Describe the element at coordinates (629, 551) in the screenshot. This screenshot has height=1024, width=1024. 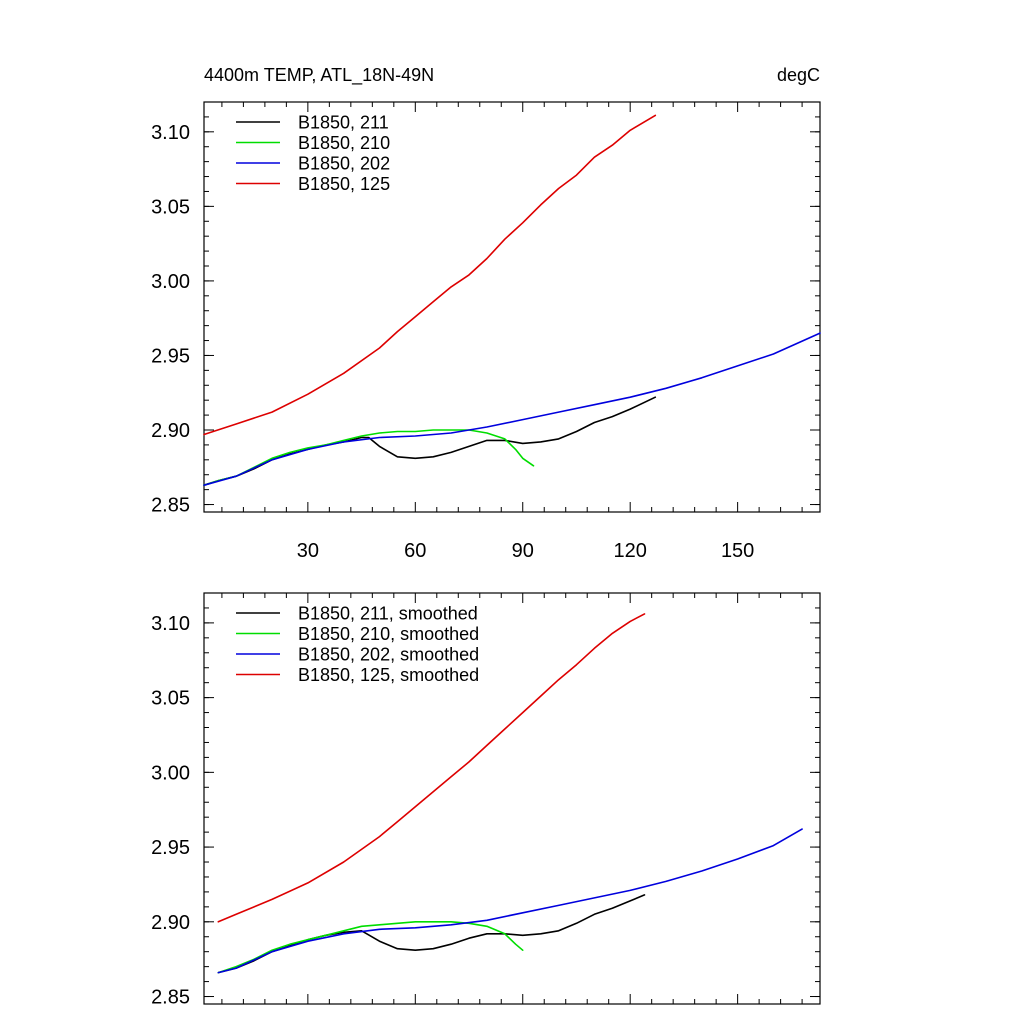
I see `x-tick-label: 120` at that location.